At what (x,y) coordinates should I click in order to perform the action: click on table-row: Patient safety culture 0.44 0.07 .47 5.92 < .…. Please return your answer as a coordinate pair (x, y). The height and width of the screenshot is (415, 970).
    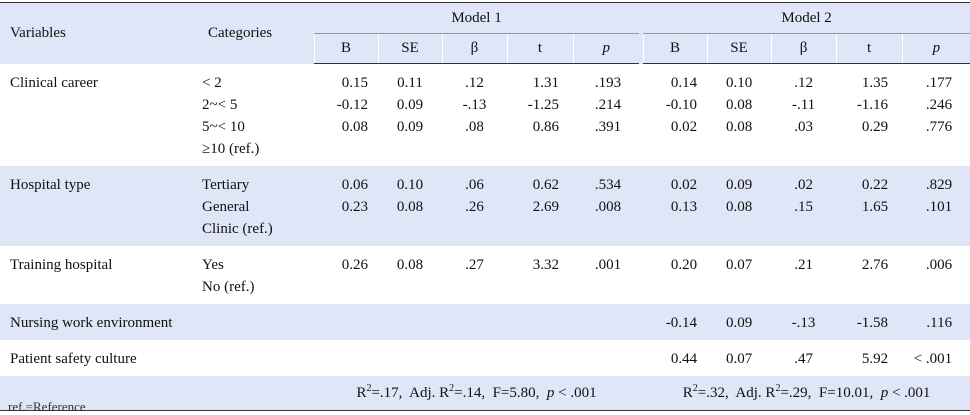
    Looking at the image, I should click on (485, 358).